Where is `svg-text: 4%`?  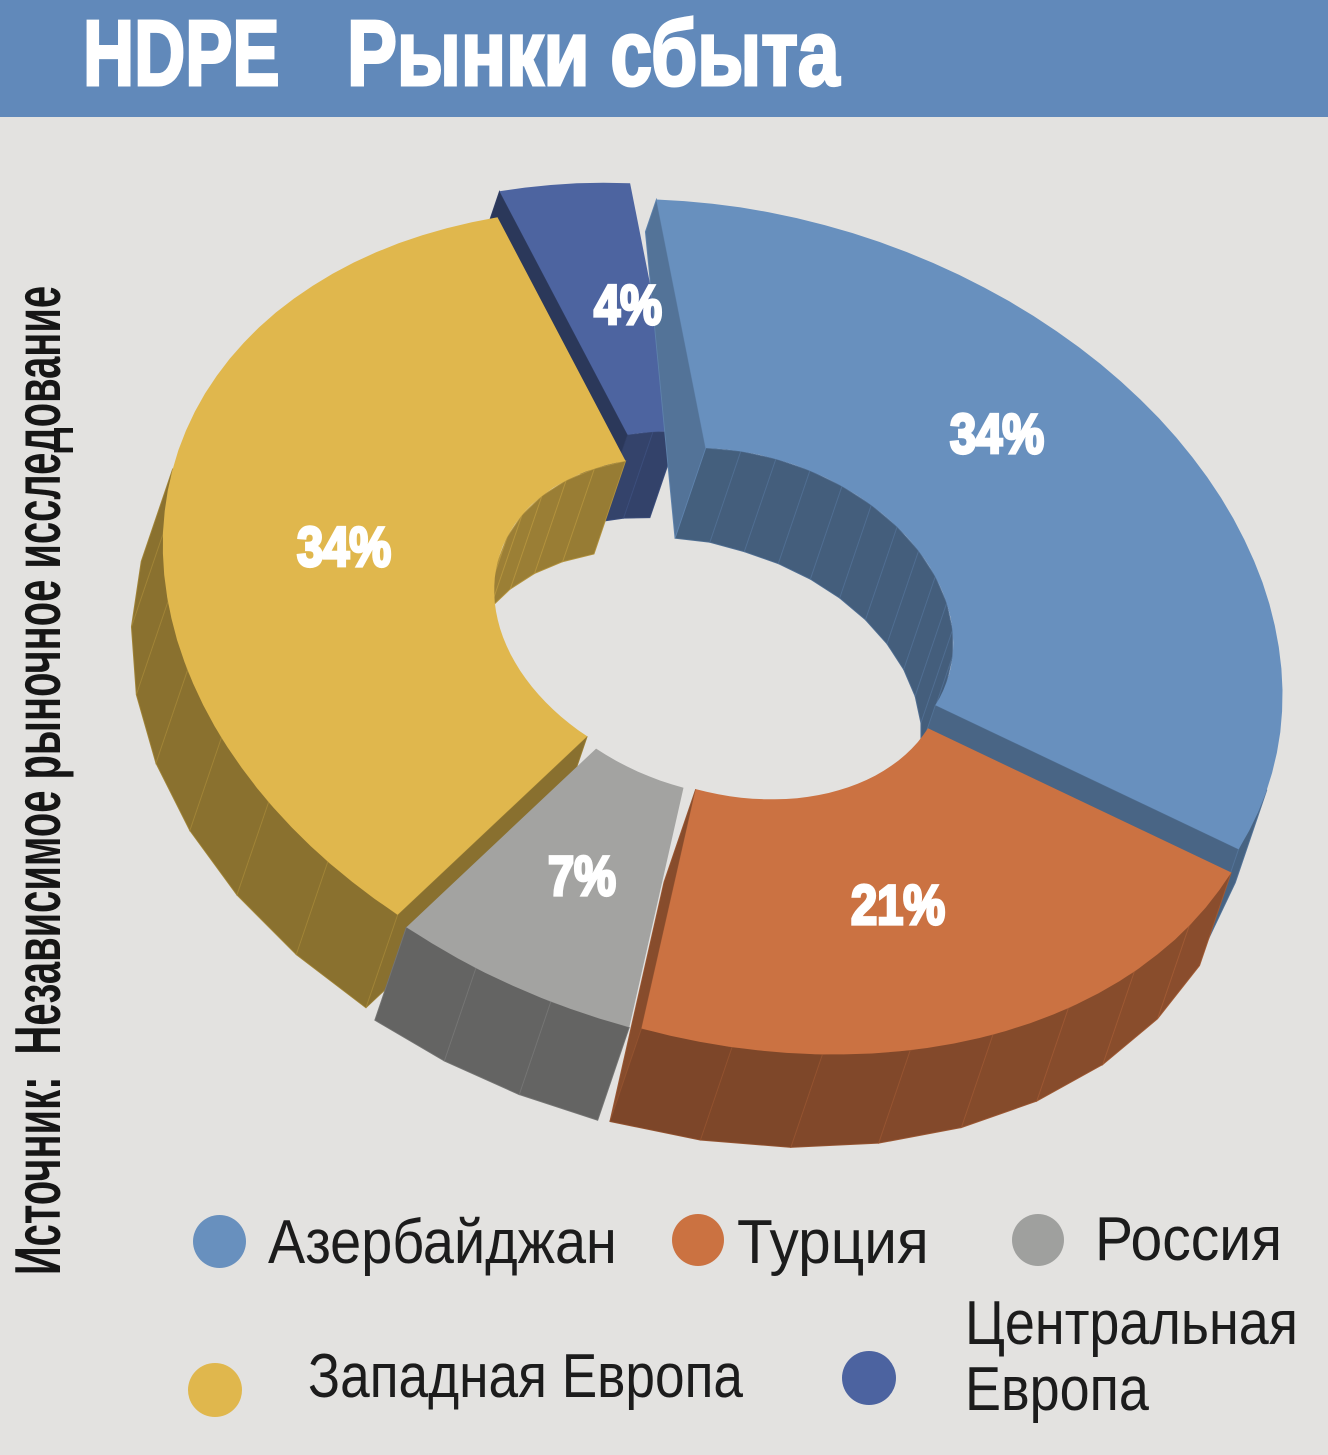
svg-text: 4% is located at coordinates (628, 304).